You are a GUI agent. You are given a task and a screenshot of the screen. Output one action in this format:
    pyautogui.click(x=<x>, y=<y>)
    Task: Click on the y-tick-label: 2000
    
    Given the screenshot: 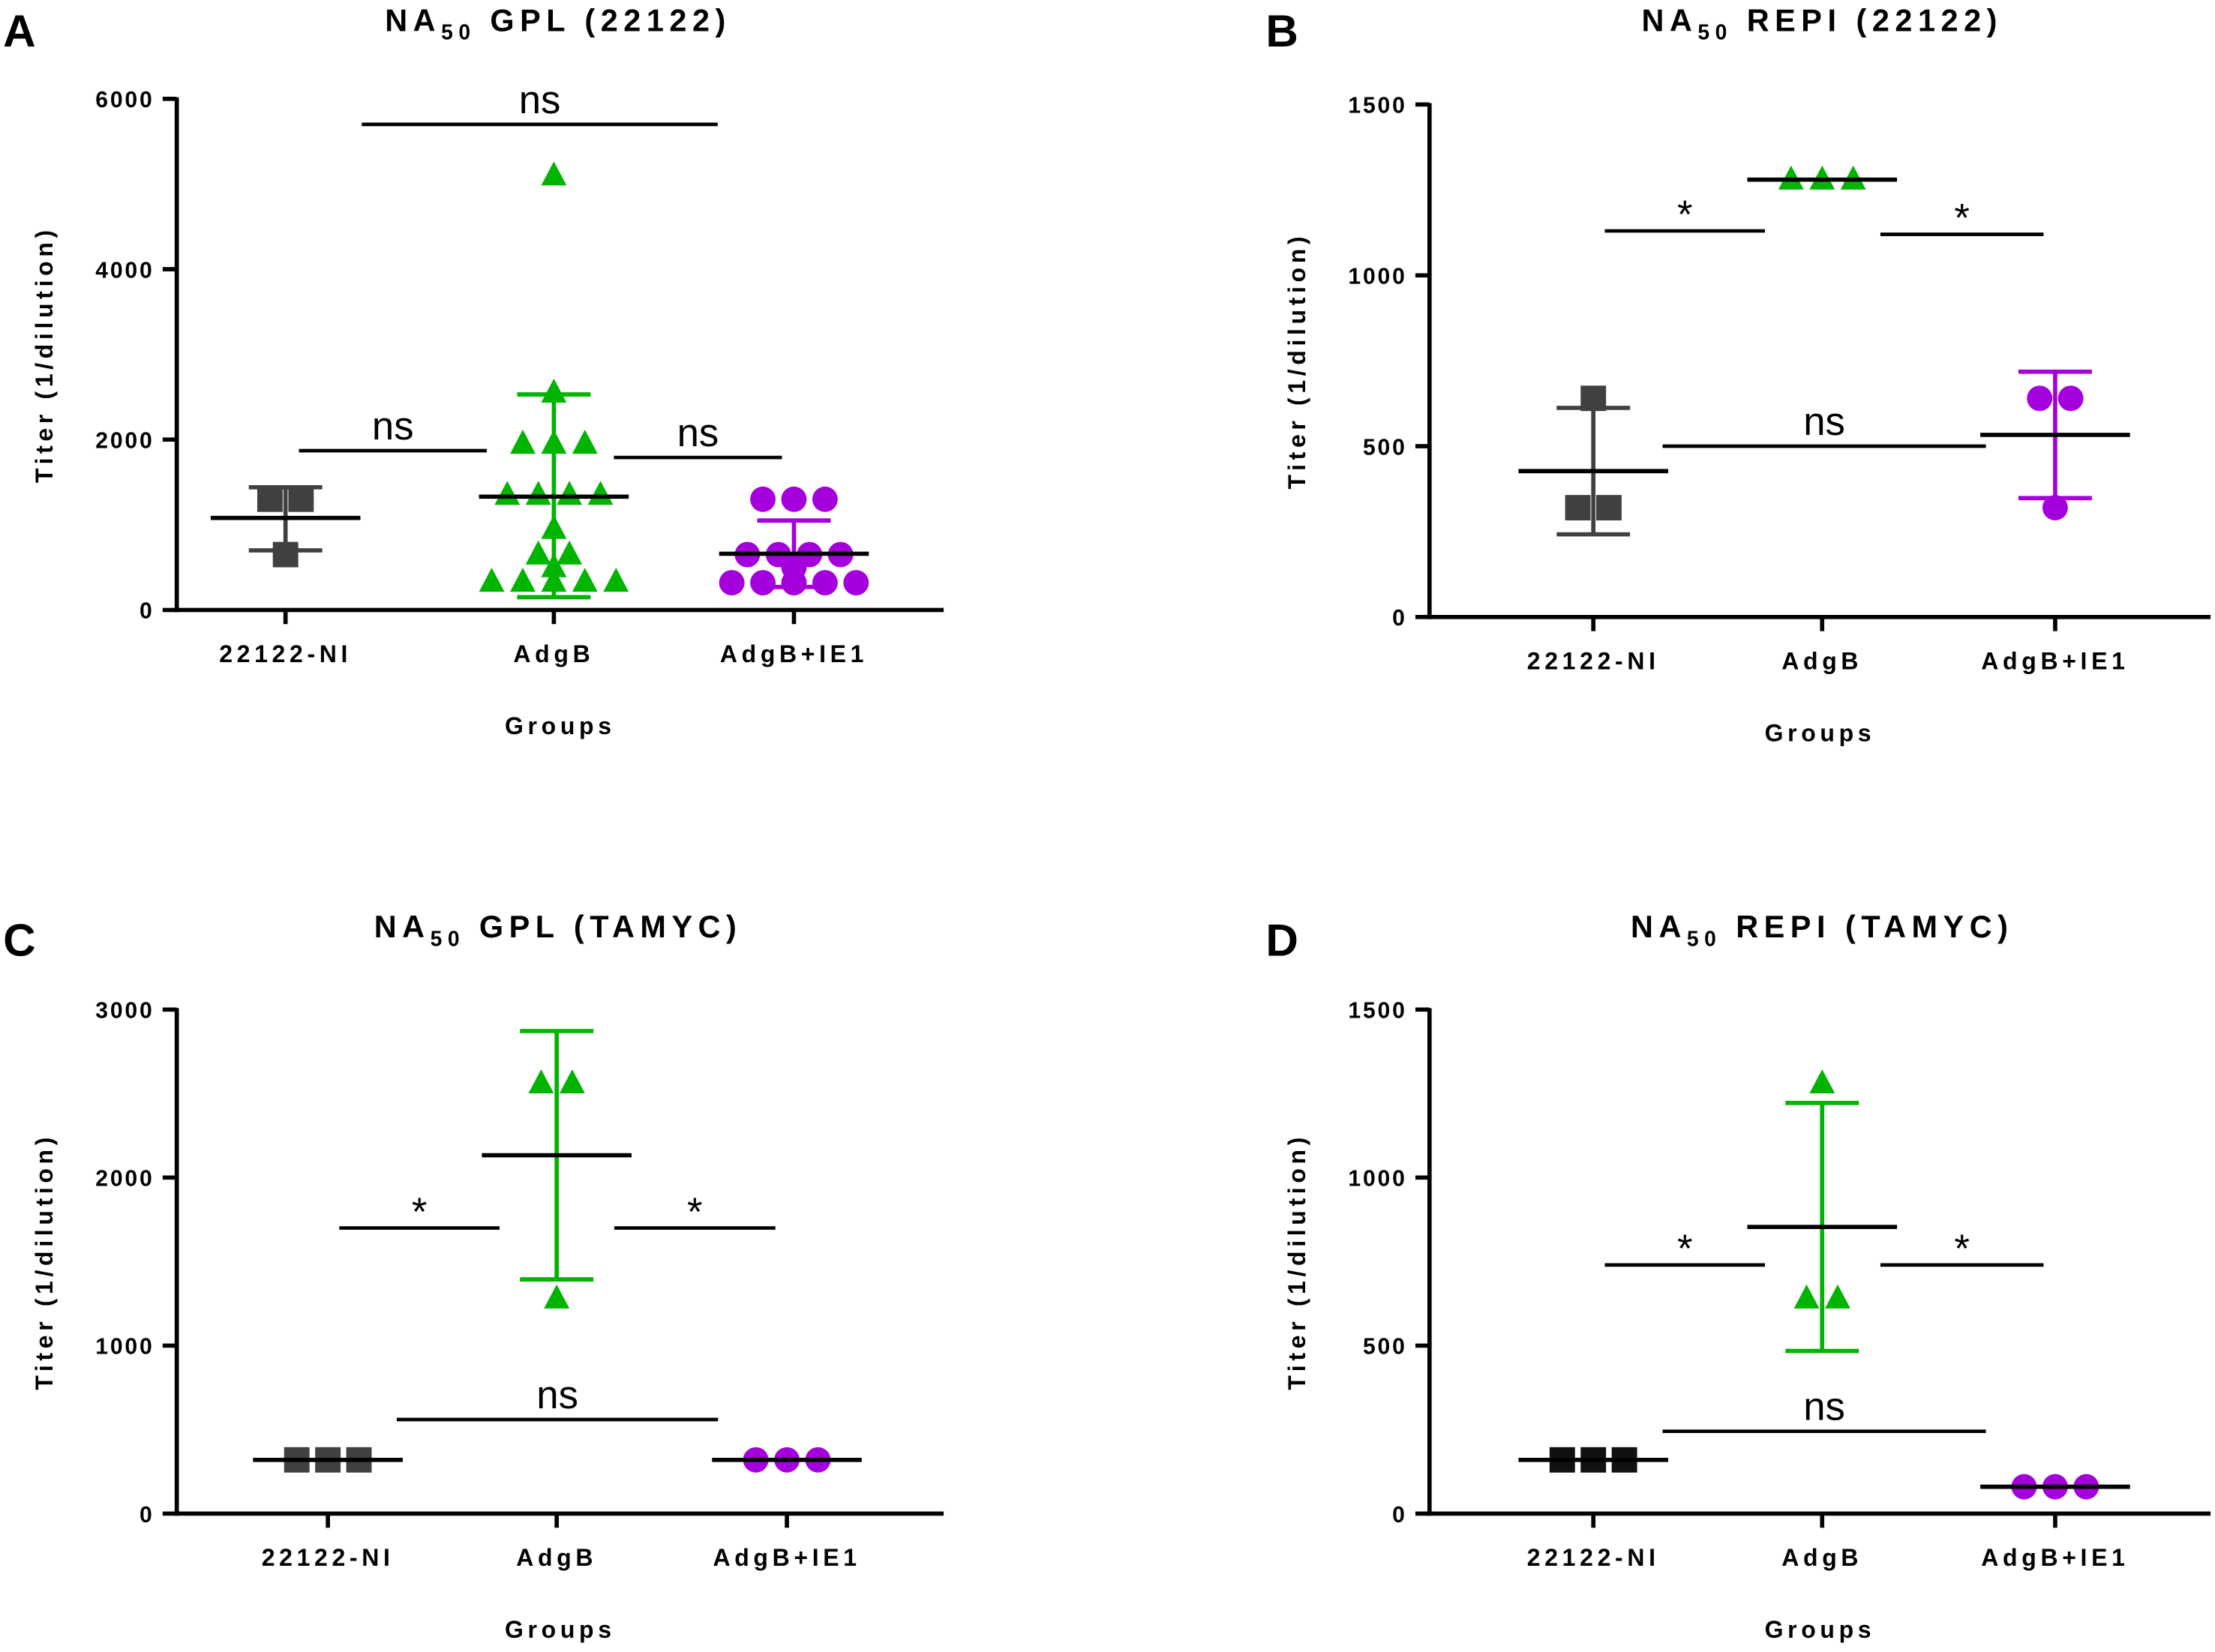 What is the action you would take?
    pyautogui.click(x=124, y=442)
    